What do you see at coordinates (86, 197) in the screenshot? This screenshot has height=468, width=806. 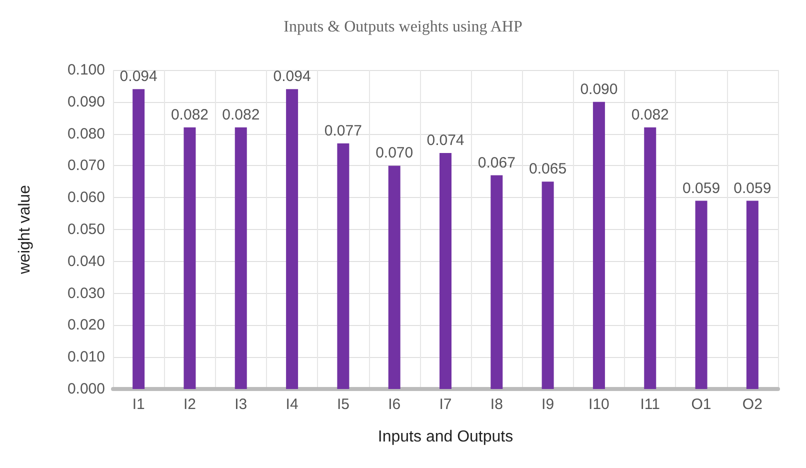 I see `y-tick-label: 0.060` at bounding box center [86, 197].